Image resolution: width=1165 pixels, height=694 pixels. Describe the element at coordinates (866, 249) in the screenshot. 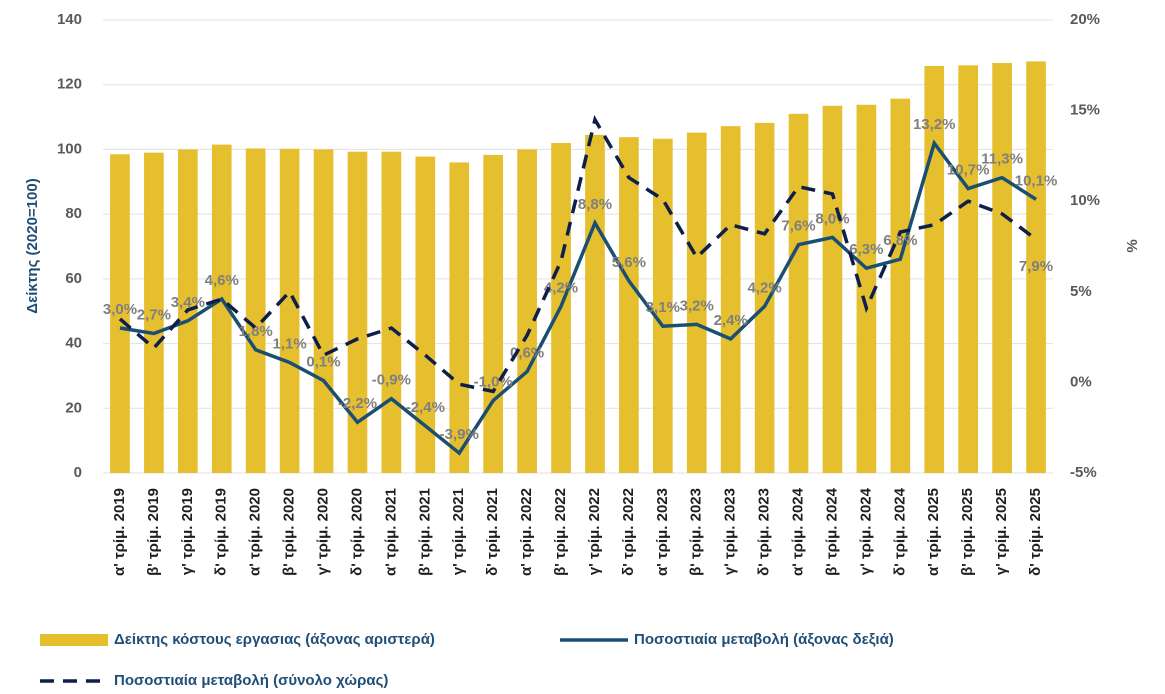

I see `data-label: 6,3%` at that location.